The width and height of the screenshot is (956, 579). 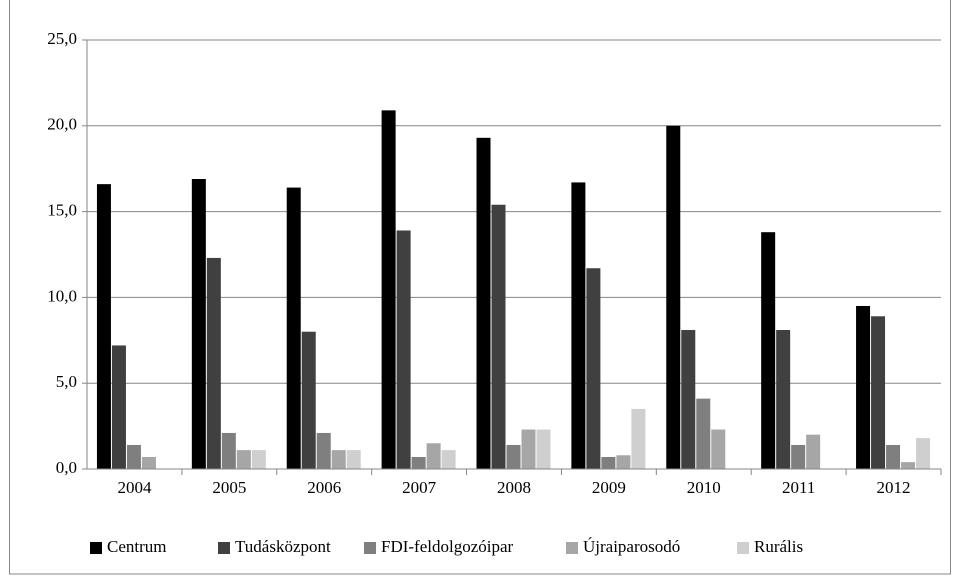 What do you see at coordinates (447, 546) in the screenshot?
I see `legend-label: FDI-feldolgozóipar` at bounding box center [447, 546].